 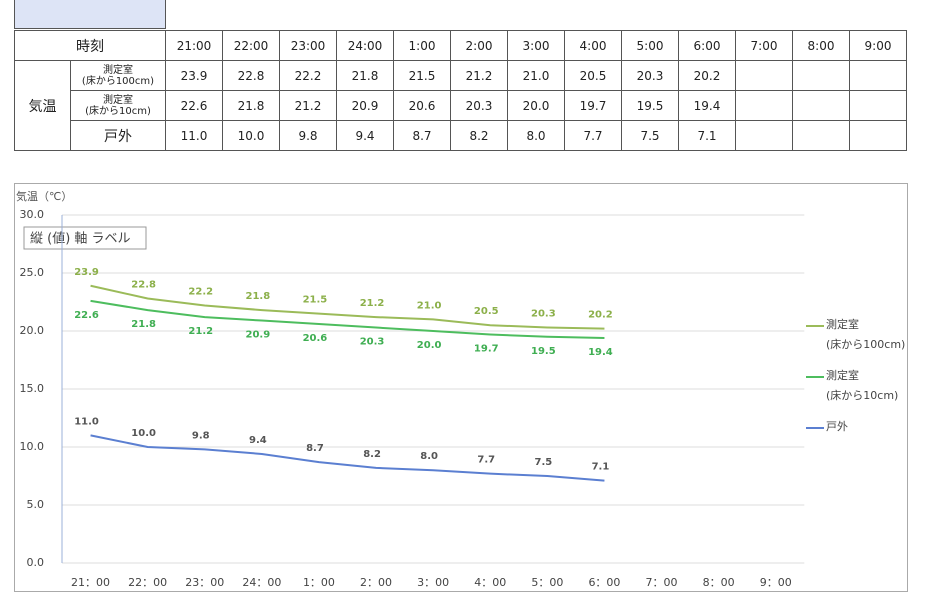 What do you see at coordinates (118, 75) in the screenshot?
I see `row-label: 測定室 (床から100cm)` at bounding box center [118, 75].